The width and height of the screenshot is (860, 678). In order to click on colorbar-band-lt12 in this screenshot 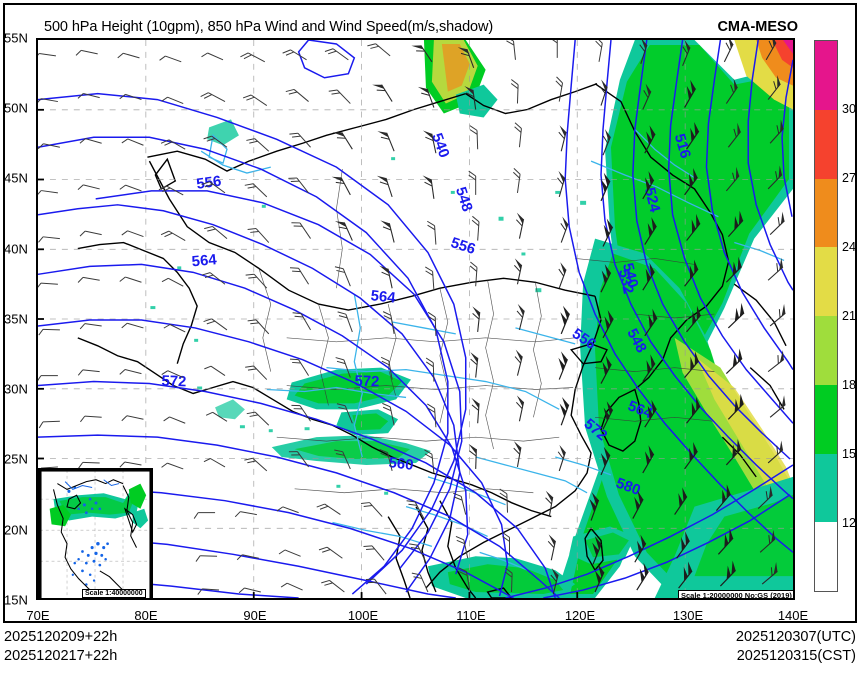, I will do `click(826, 556)`.